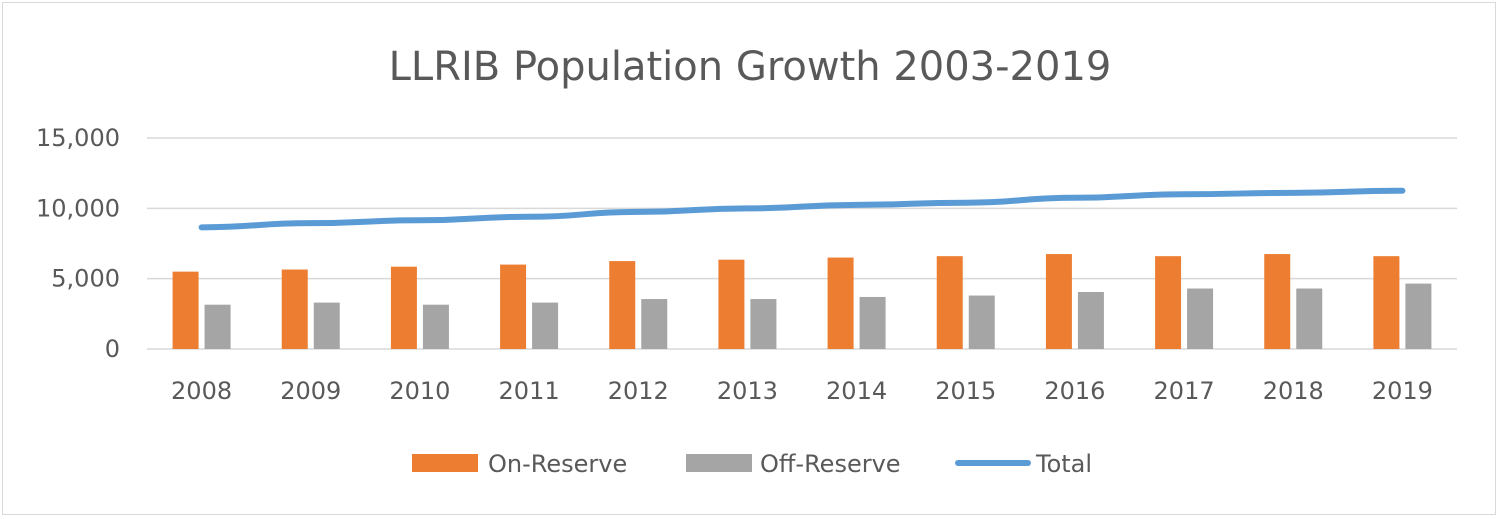  I want to click on x-tick-label: 2010, so click(419, 391).